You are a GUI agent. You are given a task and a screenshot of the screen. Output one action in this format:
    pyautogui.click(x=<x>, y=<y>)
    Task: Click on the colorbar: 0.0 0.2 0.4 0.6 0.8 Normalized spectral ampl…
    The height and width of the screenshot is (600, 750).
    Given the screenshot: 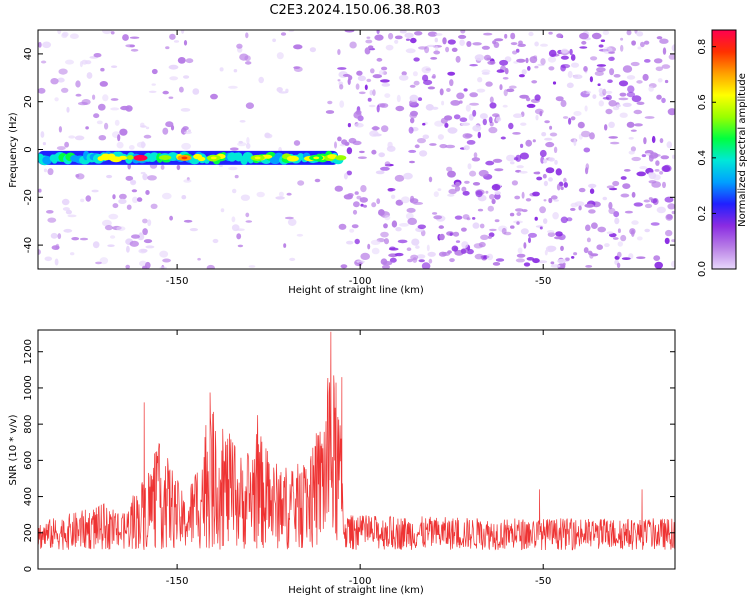 What is the action you would take?
    pyautogui.click(x=722, y=153)
    